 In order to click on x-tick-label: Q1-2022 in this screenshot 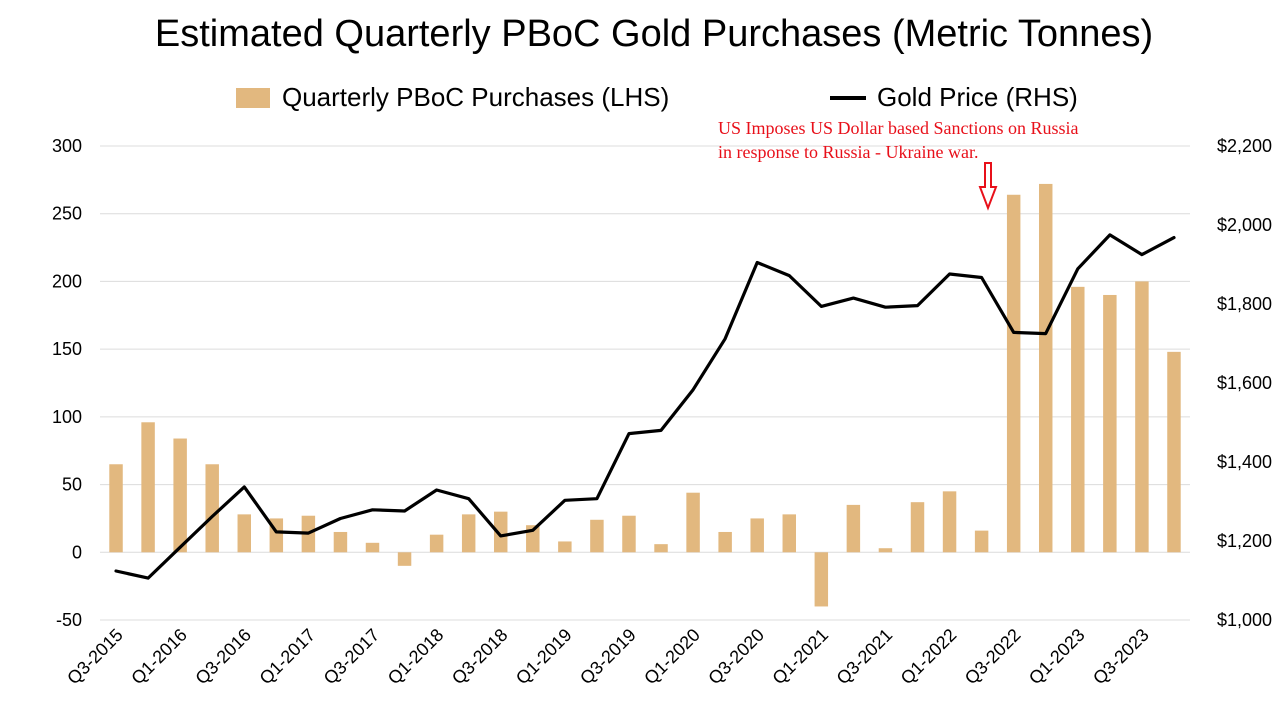, I will do `click(929, 657)`.